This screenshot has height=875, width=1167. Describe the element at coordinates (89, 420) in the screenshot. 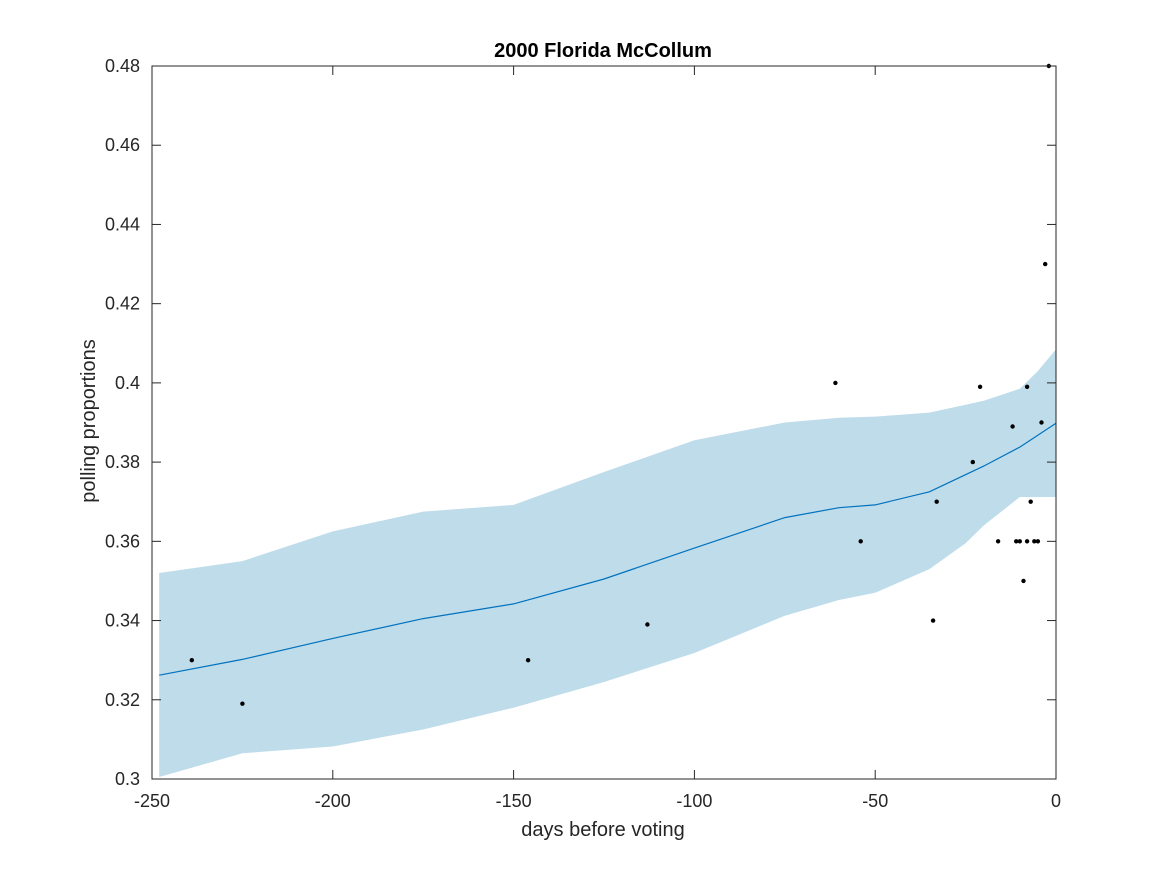

I see `y-axis-label: polling proportions` at that location.